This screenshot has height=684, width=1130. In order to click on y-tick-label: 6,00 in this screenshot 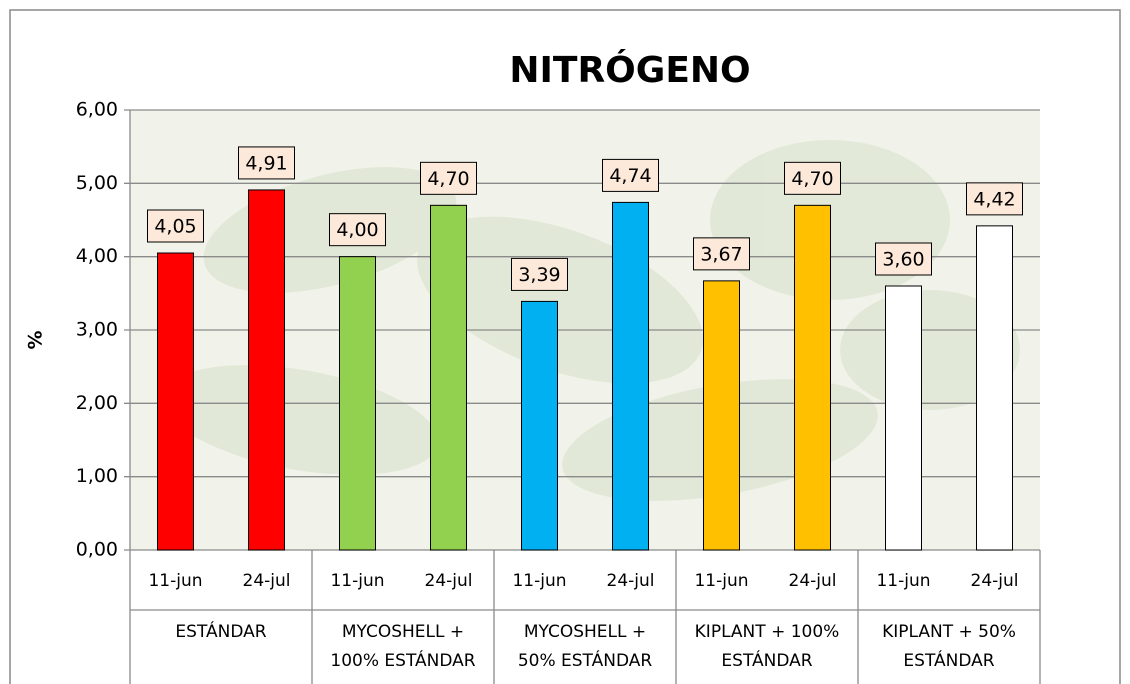, I will do `click(97, 110)`.